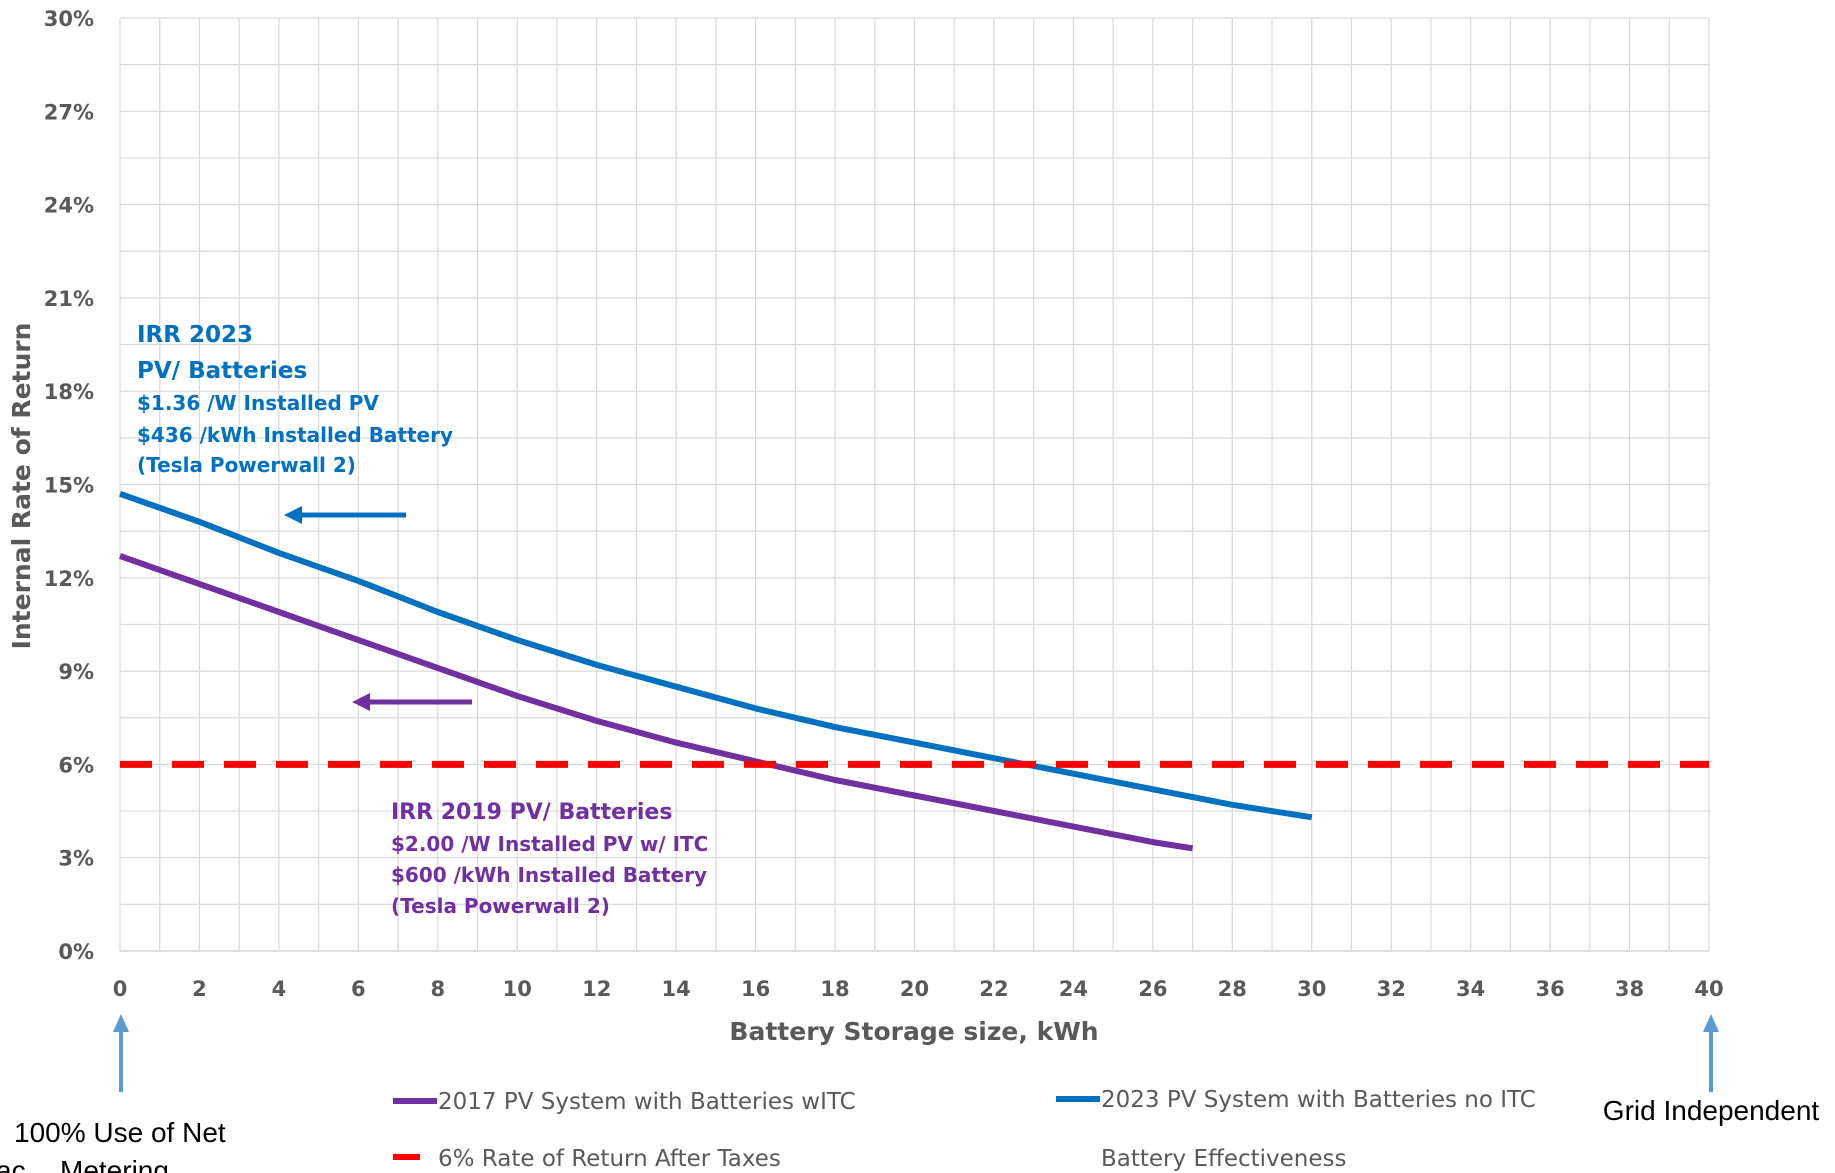  Describe the element at coordinates (1549, 989) in the screenshot. I see `x-tick-label: 36` at that location.